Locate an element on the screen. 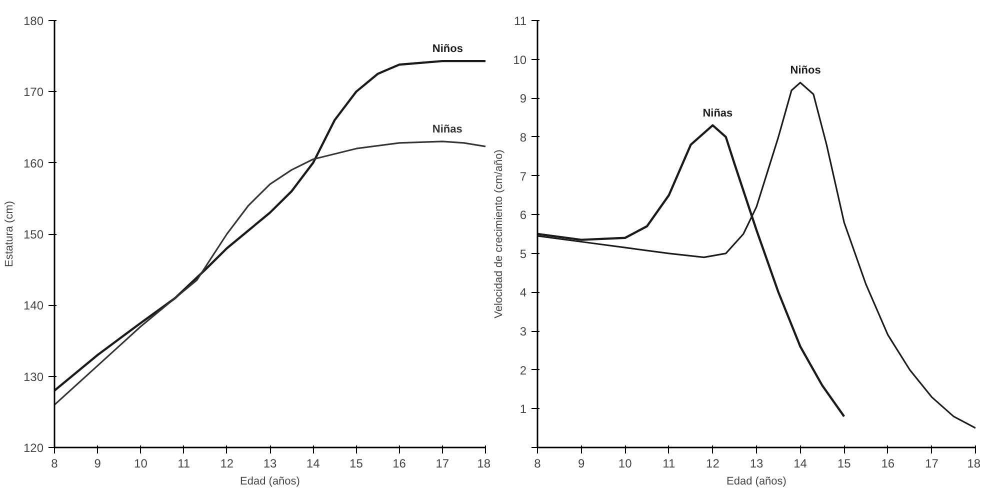 The height and width of the screenshot is (497, 993). y-tick-label: 120 is located at coordinates (33, 448).